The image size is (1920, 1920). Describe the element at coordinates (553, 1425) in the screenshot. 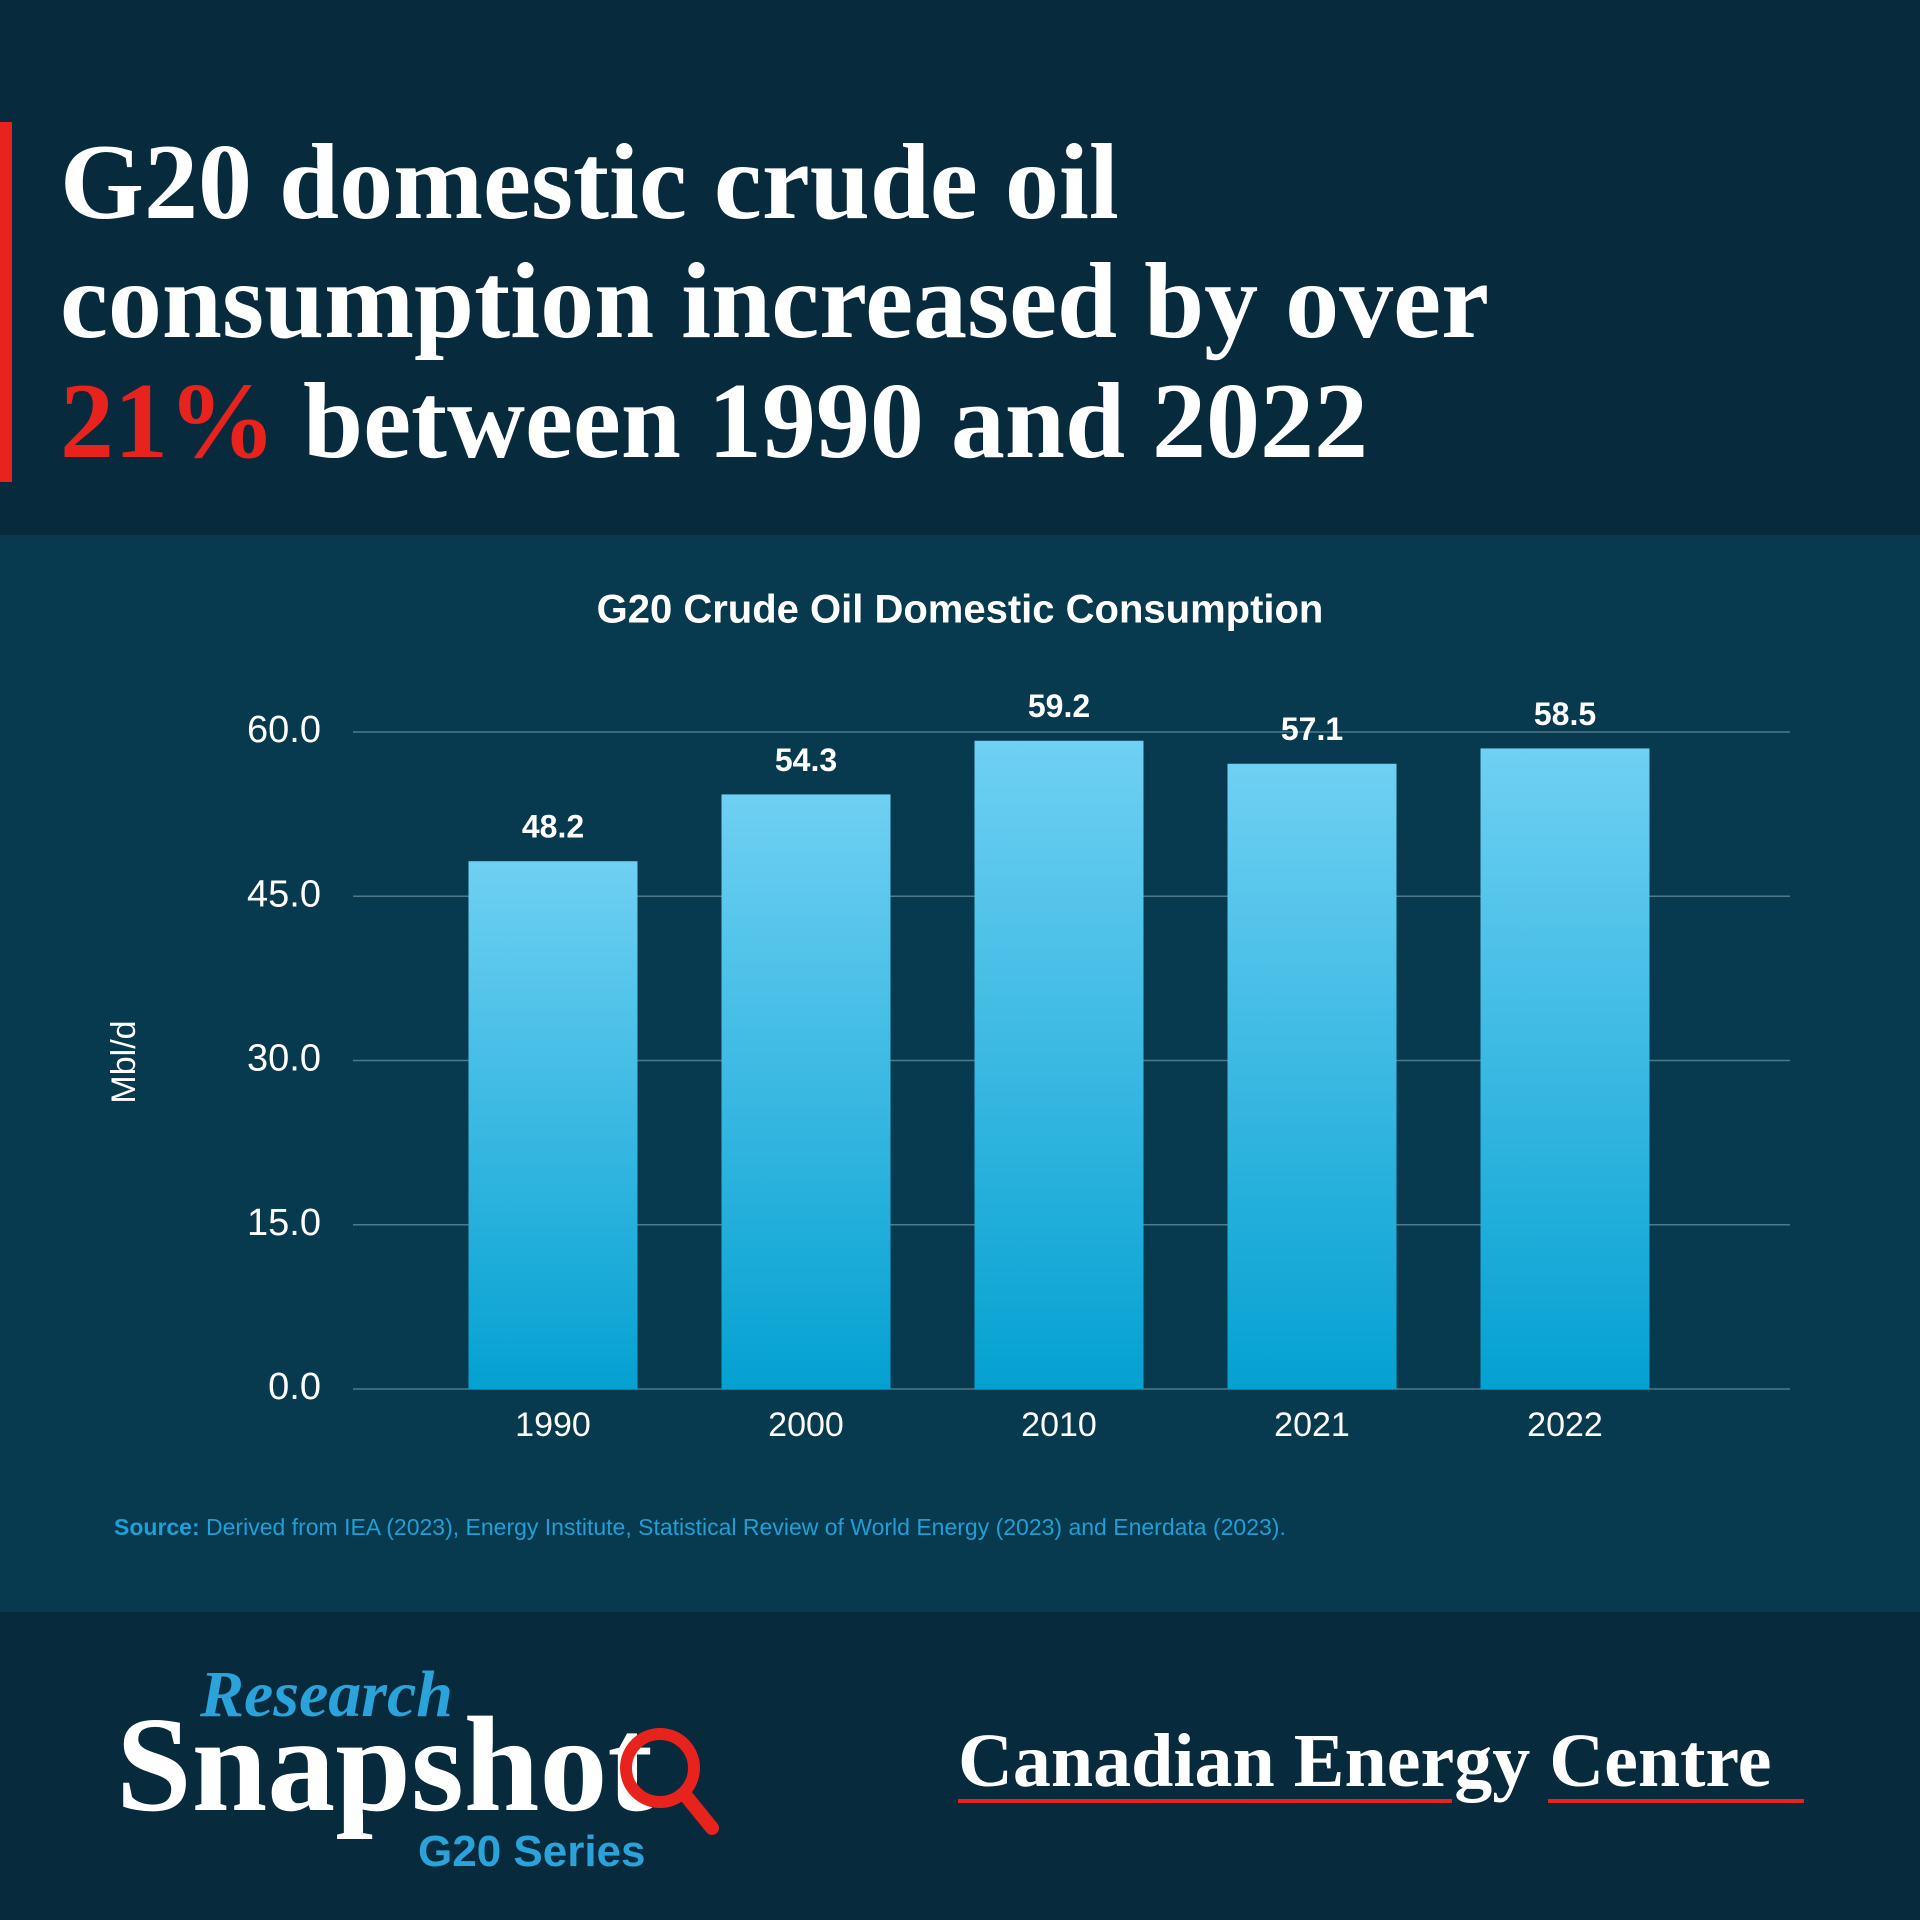

I see `x-tick-label: 1990` at that location.